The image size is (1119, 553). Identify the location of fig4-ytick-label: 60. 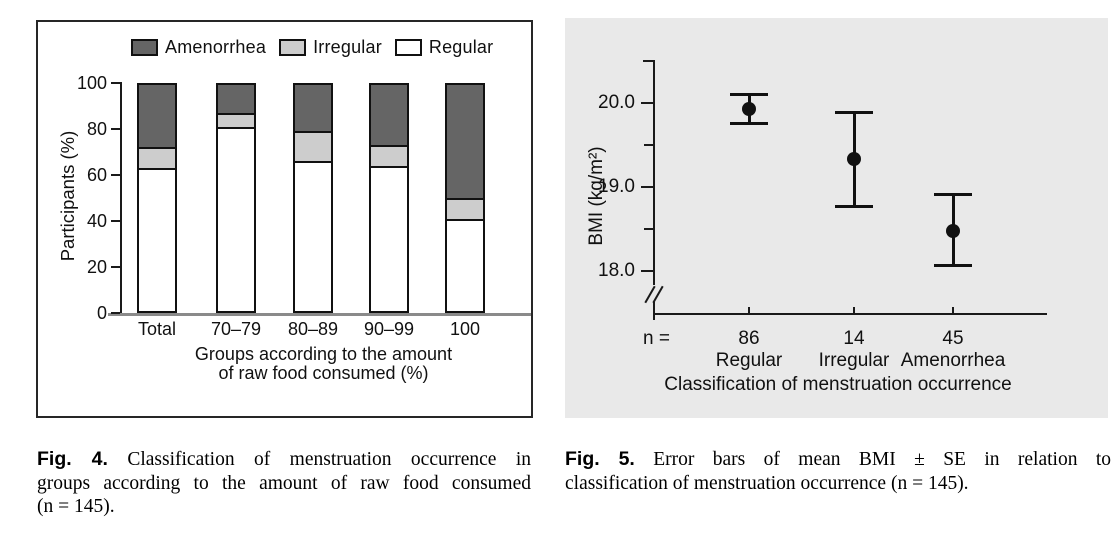
(96, 175).